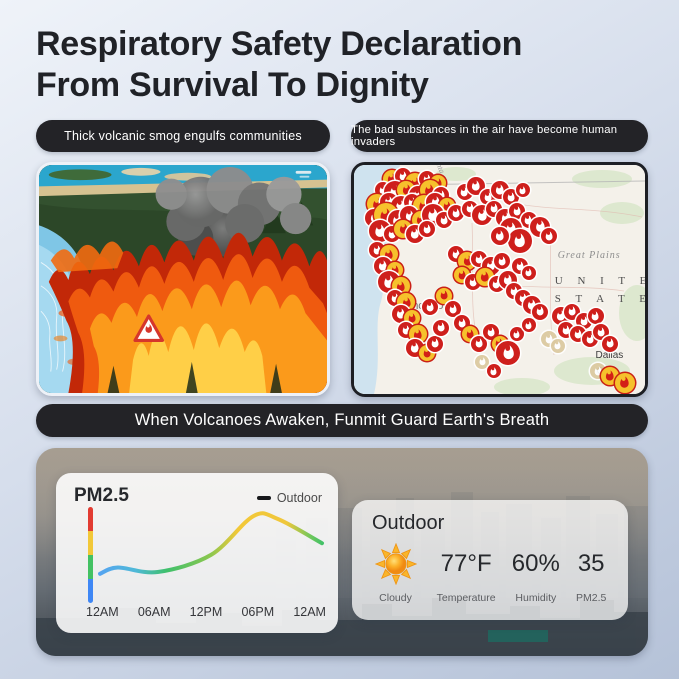  Describe the element at coordinates (609, 356) in the screenshot. I see `map-label-dallas: Dallas` at that location.